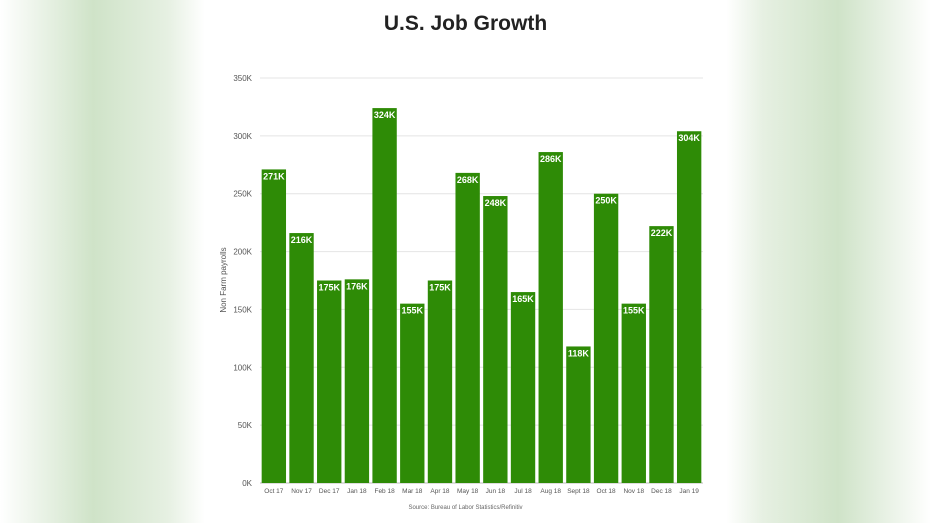  Describe the element at coordinates (551, 159) in the screenshot. I see `bar-value-label: 286K` at that location.